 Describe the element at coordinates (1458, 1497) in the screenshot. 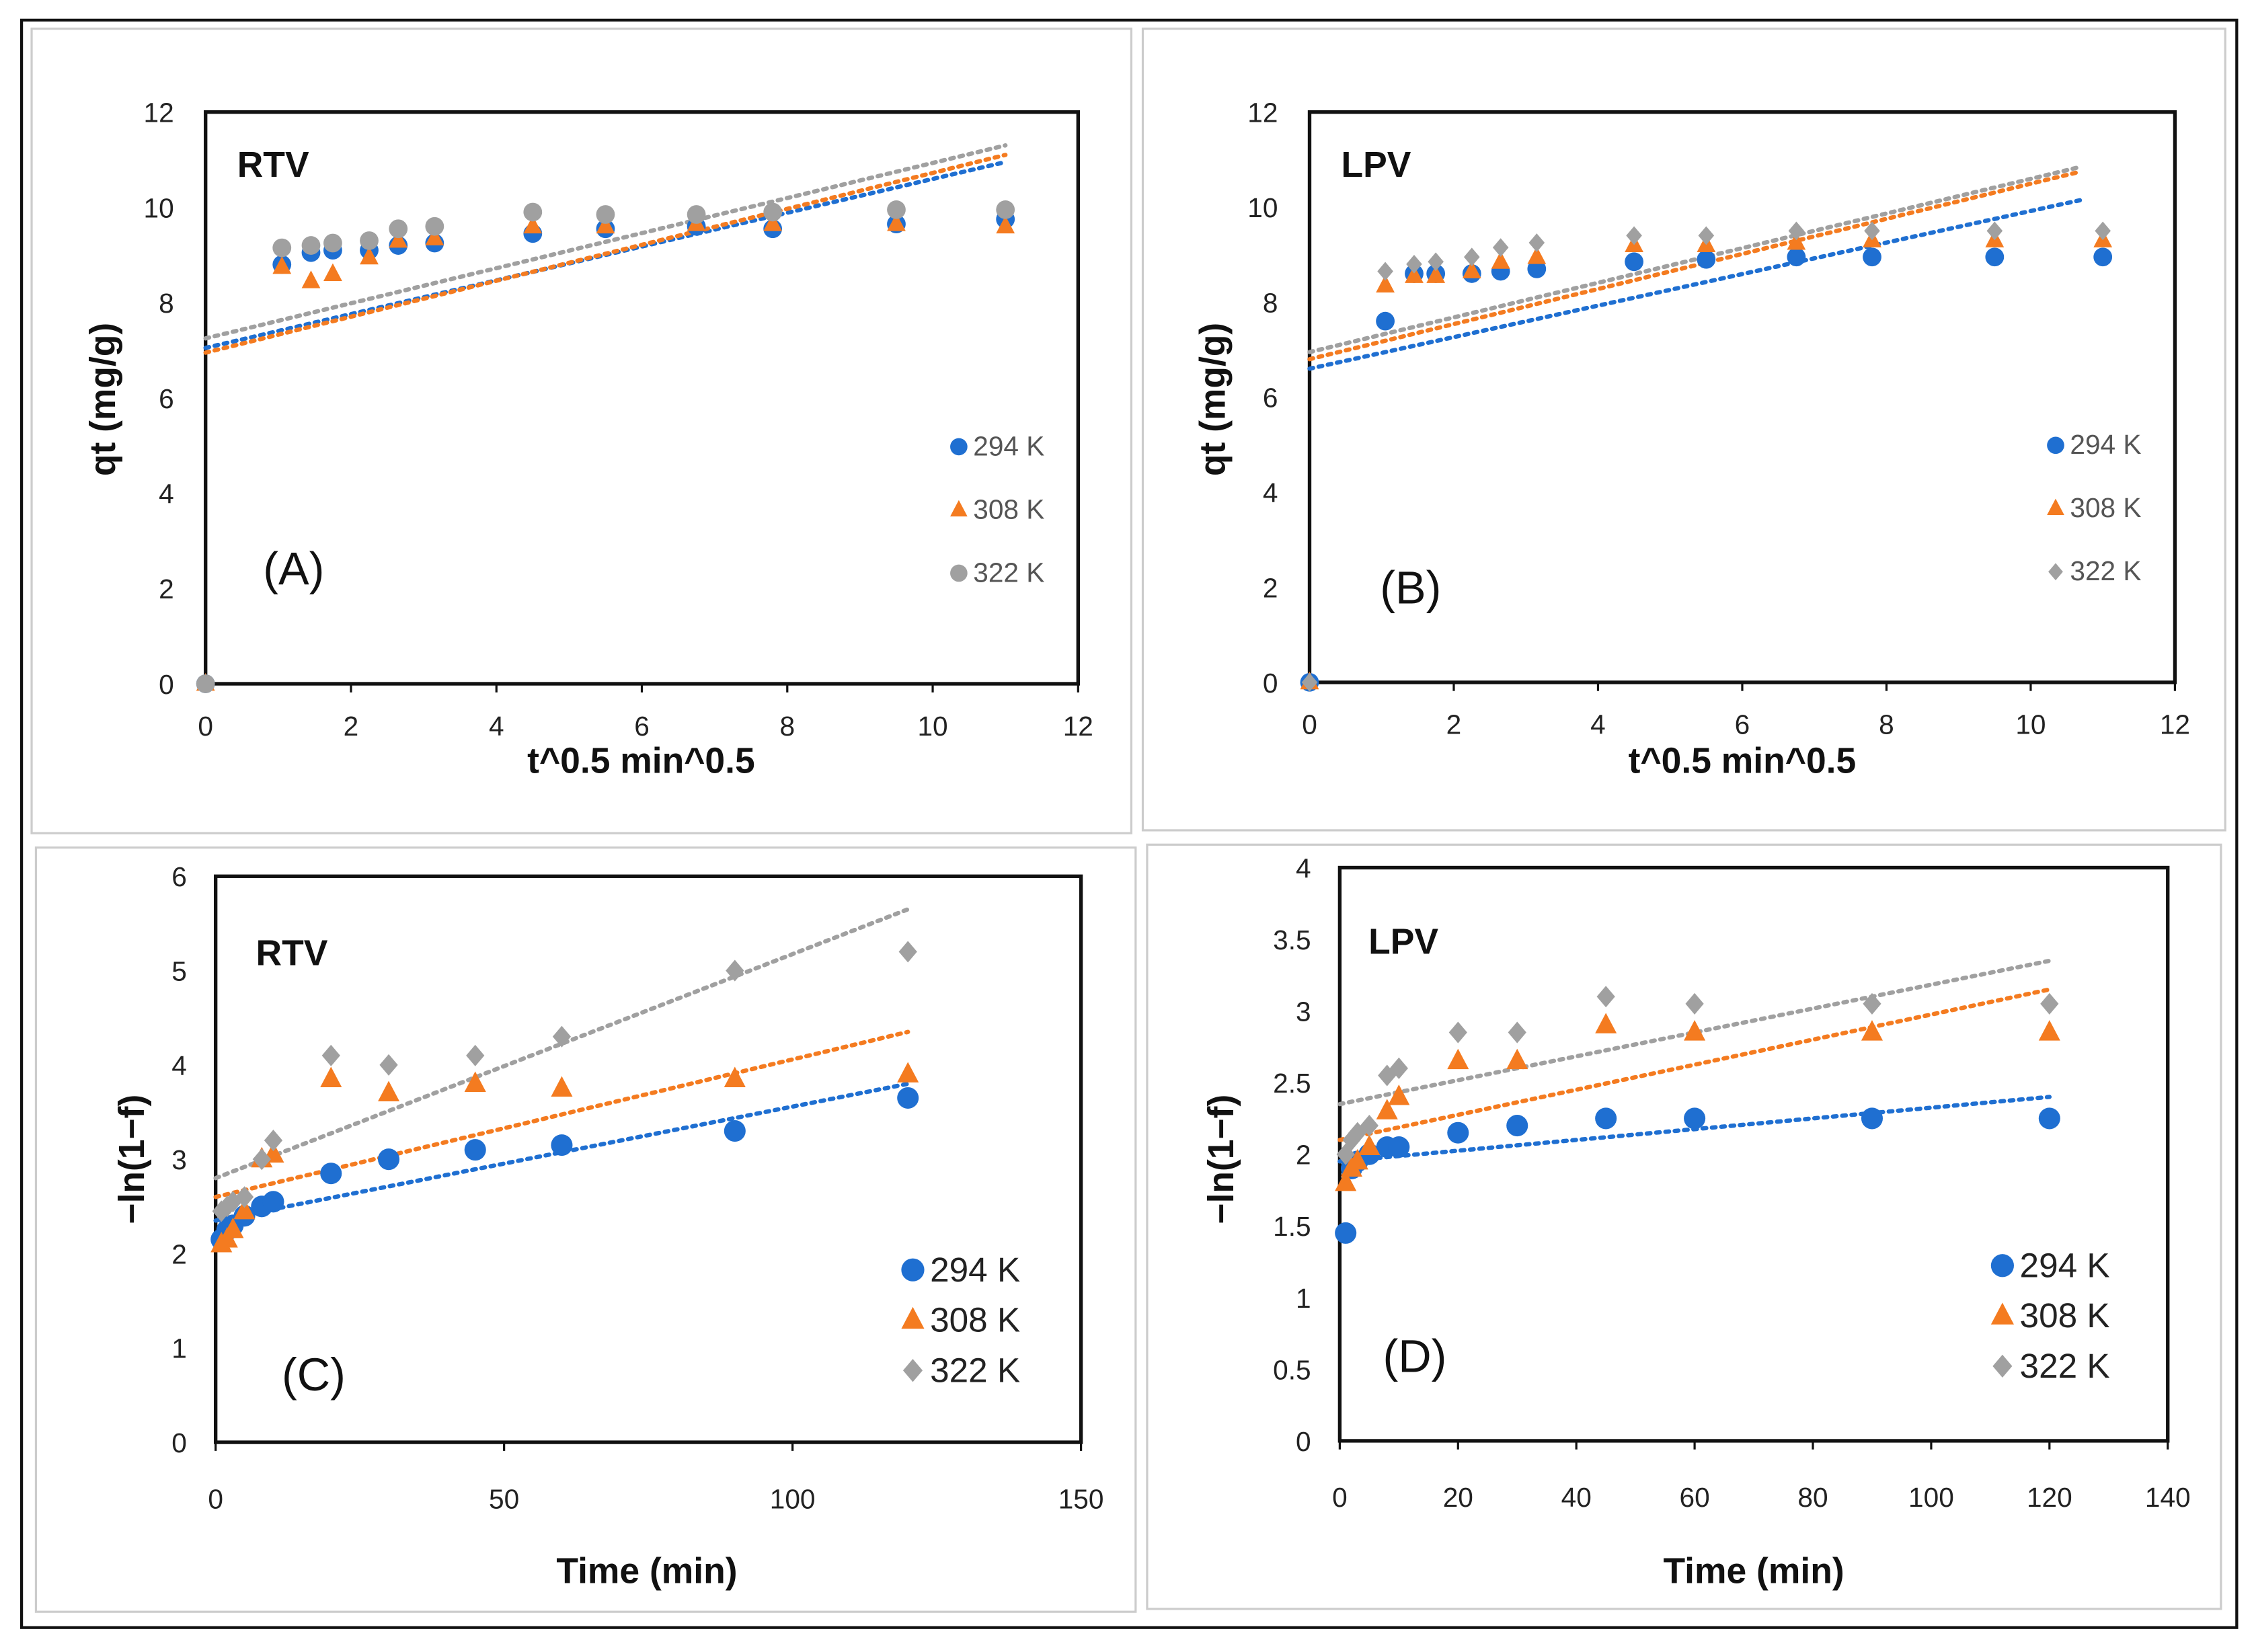

I see `x-tick-label: 20` at that location.